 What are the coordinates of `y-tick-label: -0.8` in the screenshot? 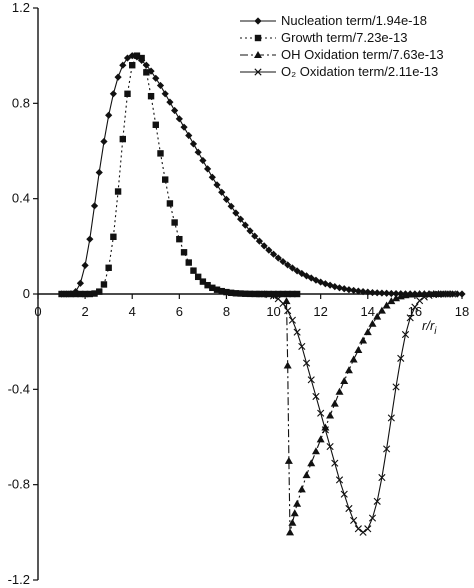 It's located at (19, 484).